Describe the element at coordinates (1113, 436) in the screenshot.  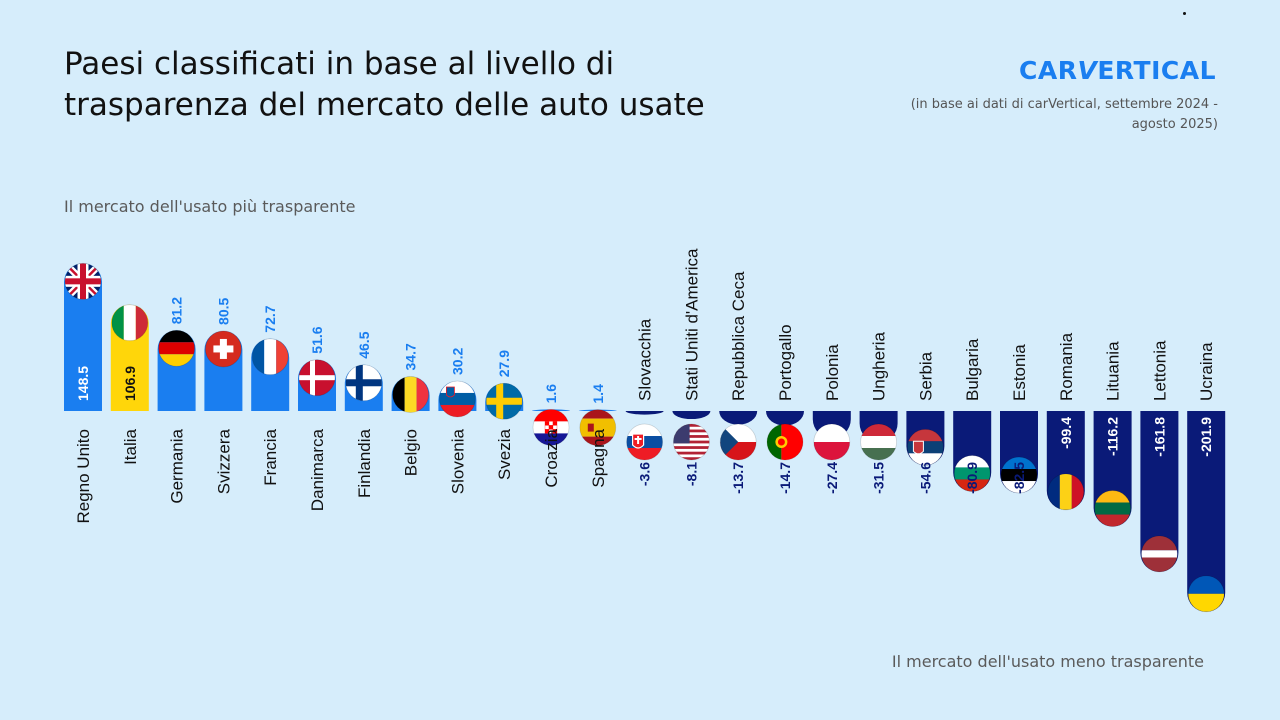
I see `value-label: -116.2` at that location.